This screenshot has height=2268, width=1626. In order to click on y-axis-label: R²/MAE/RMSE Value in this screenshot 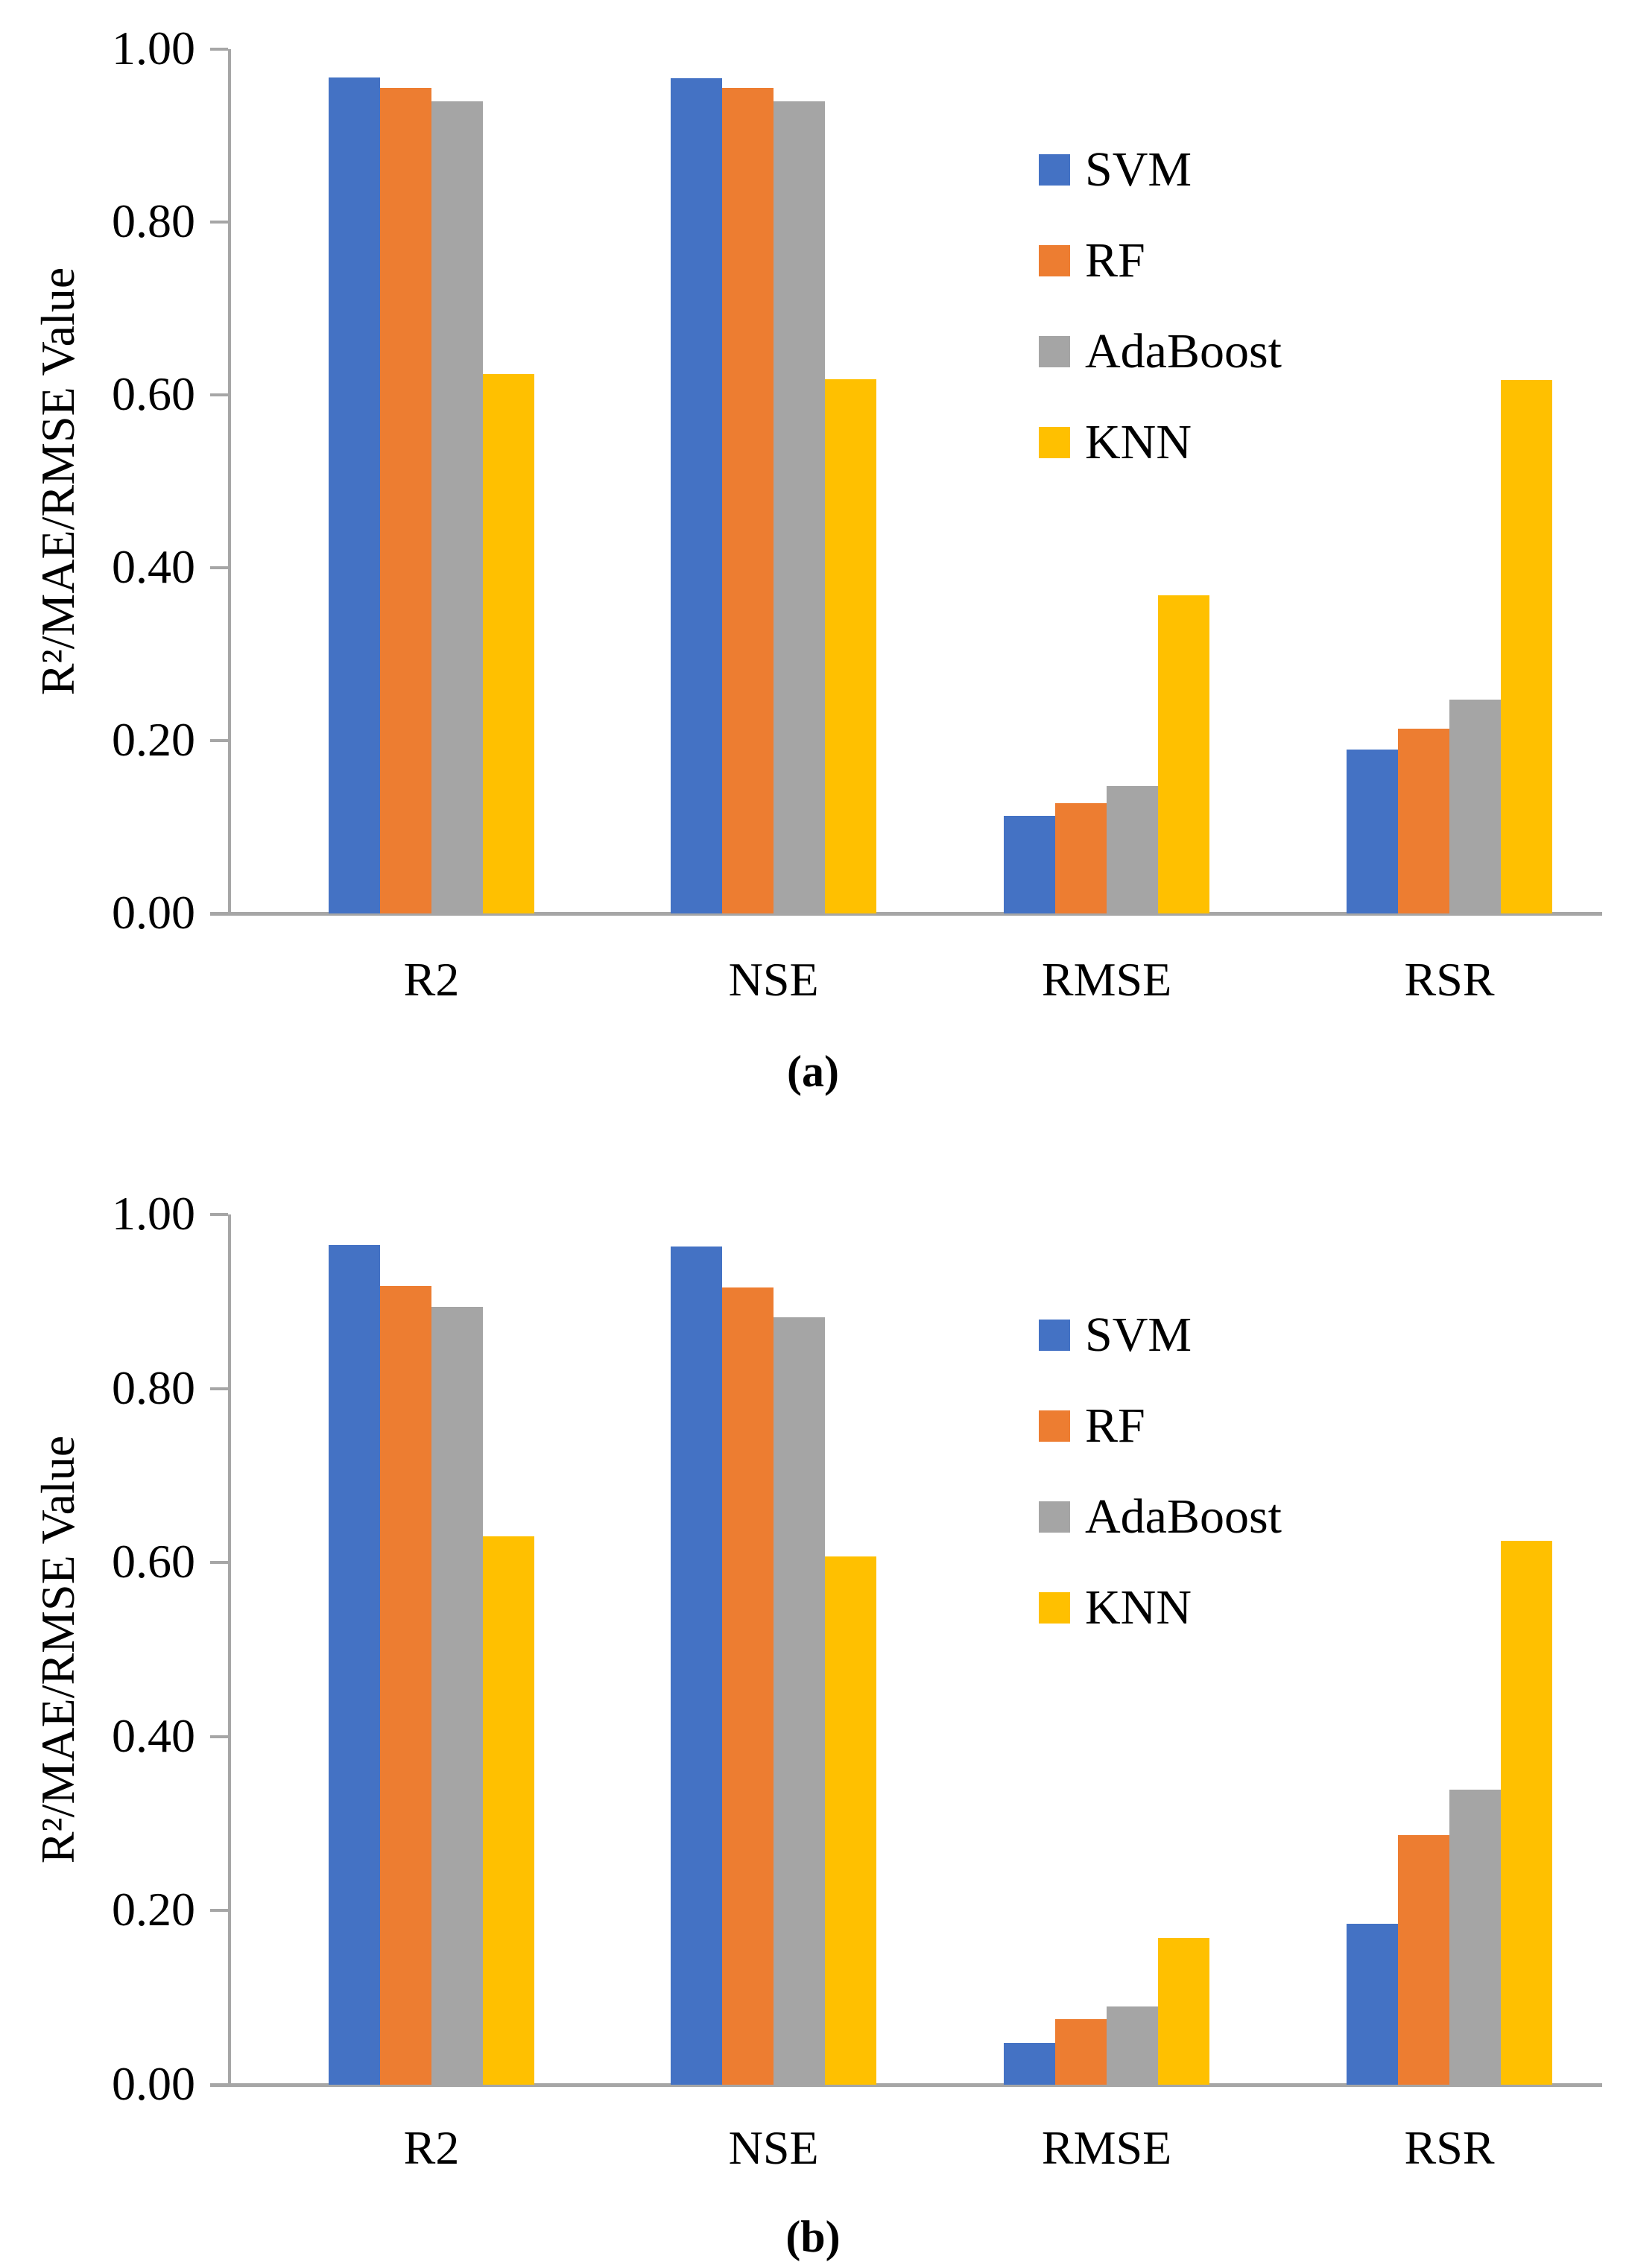, I will do `click(57, 1649)`.